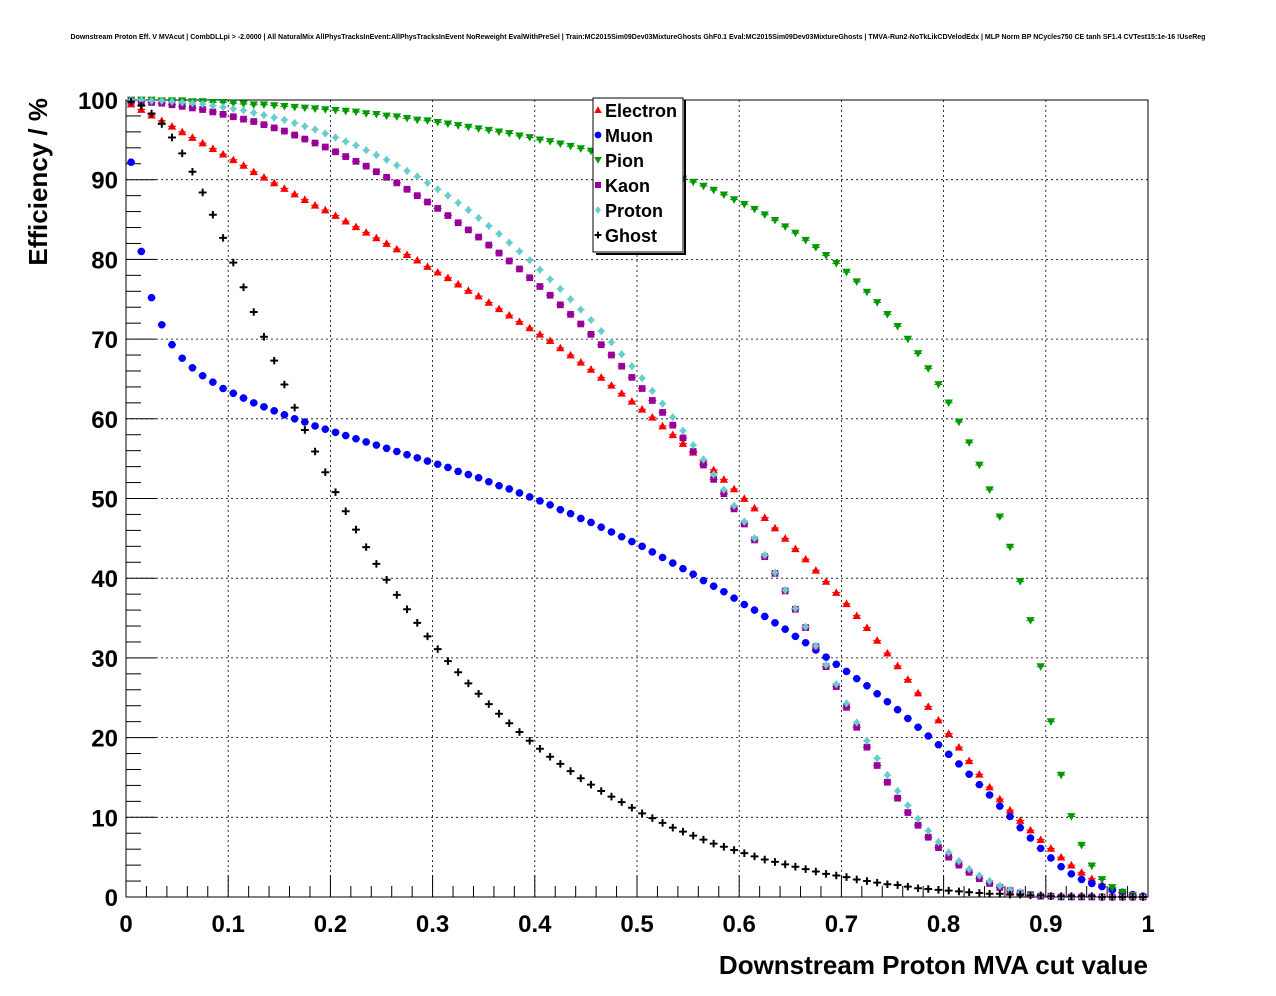 Image resolution: width=1276 pixels, height=996 pixels. What do you see at coordinates (739, 924) in the screenshot?
I see `x-tick-label: 0.6` at bounding box center [739, 924].